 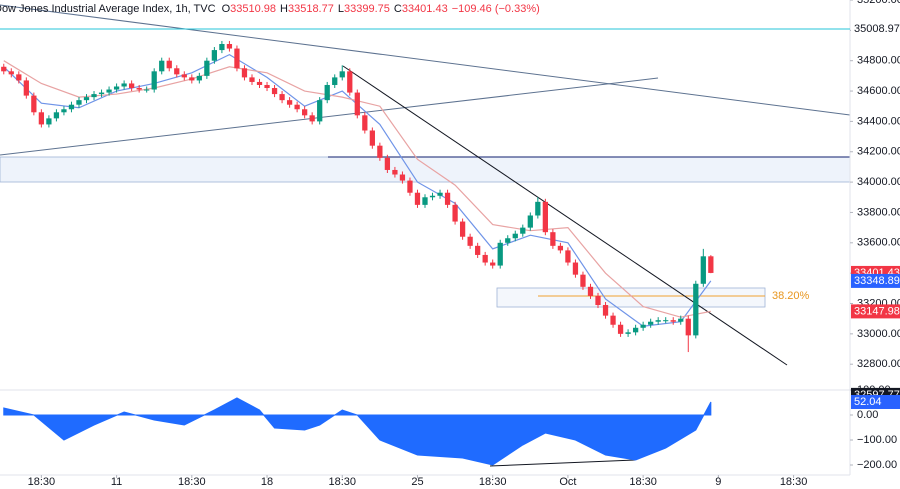 What do you see at coordinates (329, 116) in the screenshot?
I see `trend-line` at bounding box center [329, 116].